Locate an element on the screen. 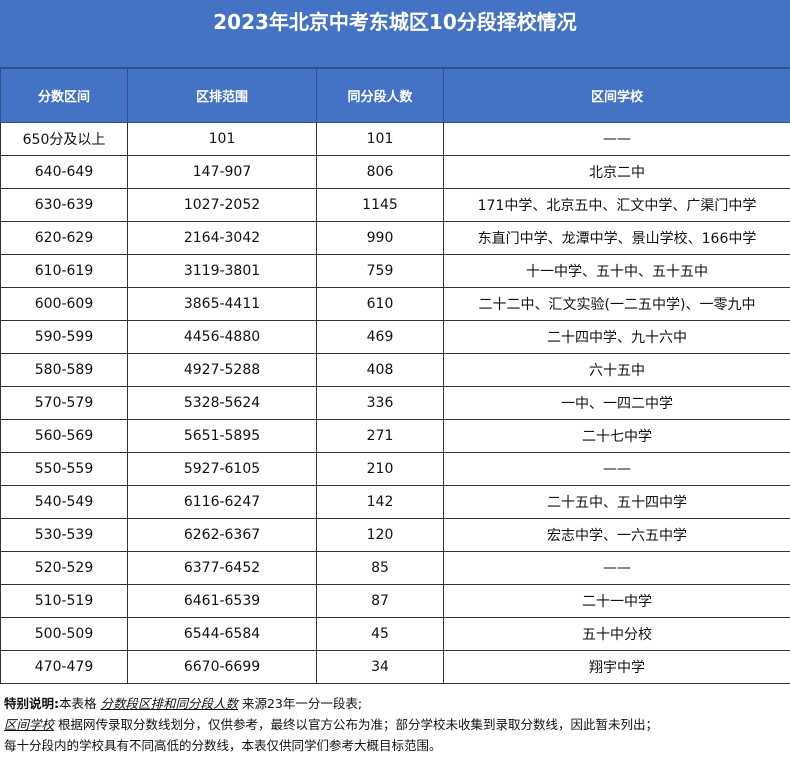 Image resolution: width=790 pixels, height=766 pixels. column-header: 区排范围 is located at coordinates (222, 95).